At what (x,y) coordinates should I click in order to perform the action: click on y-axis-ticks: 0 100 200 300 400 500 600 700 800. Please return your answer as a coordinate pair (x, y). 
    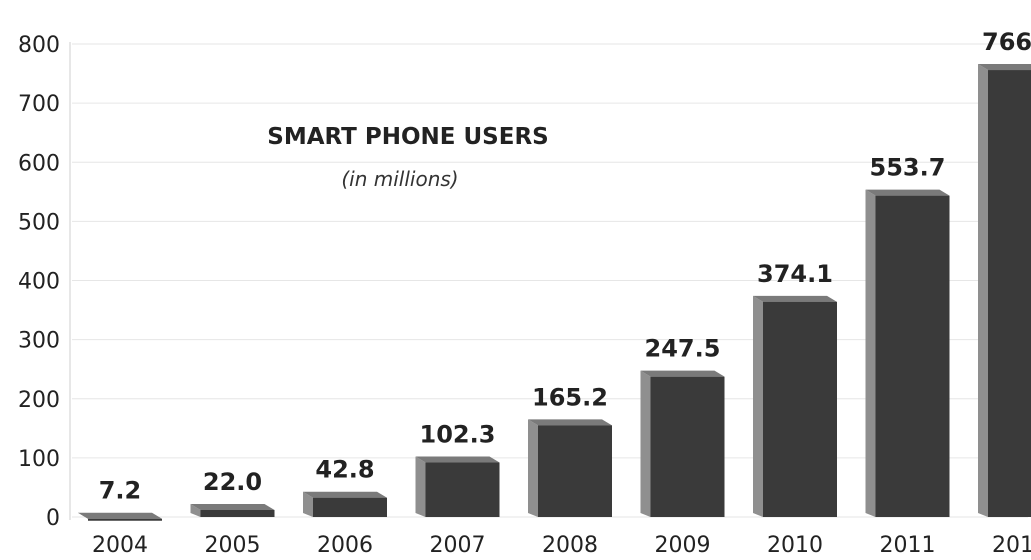
    Looking at the image, I should click on (39, 282).